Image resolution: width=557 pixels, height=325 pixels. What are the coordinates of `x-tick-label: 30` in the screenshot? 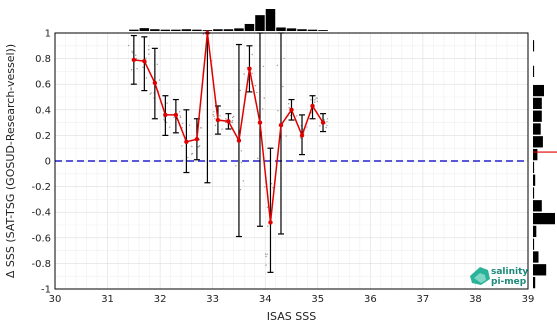 It's located at (55, 299).